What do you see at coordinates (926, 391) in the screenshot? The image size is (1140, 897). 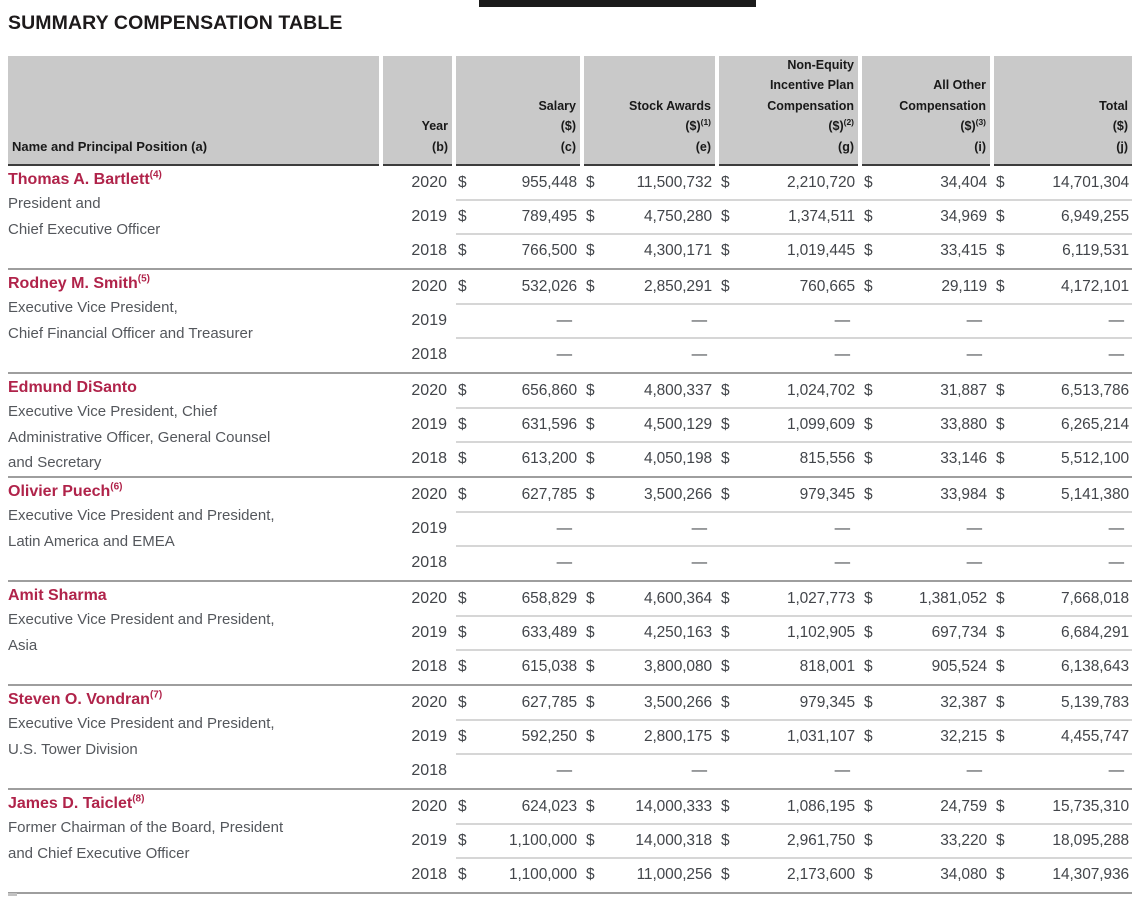 I see `money-cell: $31,887` at bounding box center [926, 391].